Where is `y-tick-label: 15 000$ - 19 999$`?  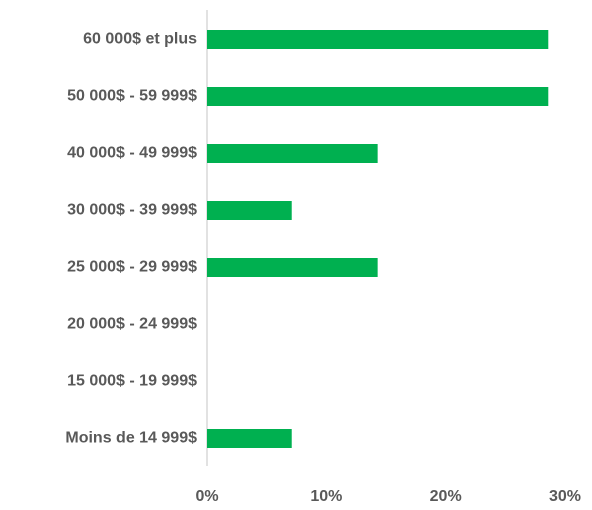
y-tick-label: 15 000$ - 19 999$ is located at coordinates (132, 381).